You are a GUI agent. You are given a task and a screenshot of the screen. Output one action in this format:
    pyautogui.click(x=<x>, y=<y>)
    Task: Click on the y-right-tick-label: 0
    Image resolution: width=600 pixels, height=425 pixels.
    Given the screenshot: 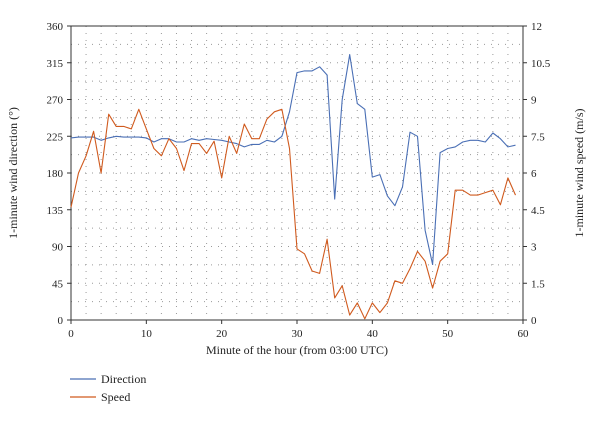 What is the action you would take?
    pyautogui.click(x=534, y=321)
    